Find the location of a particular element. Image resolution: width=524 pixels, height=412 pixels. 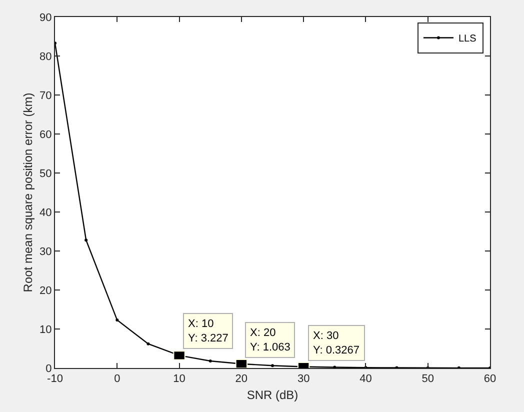

y-tick-label: 80 is located at coordinates (46, 56).